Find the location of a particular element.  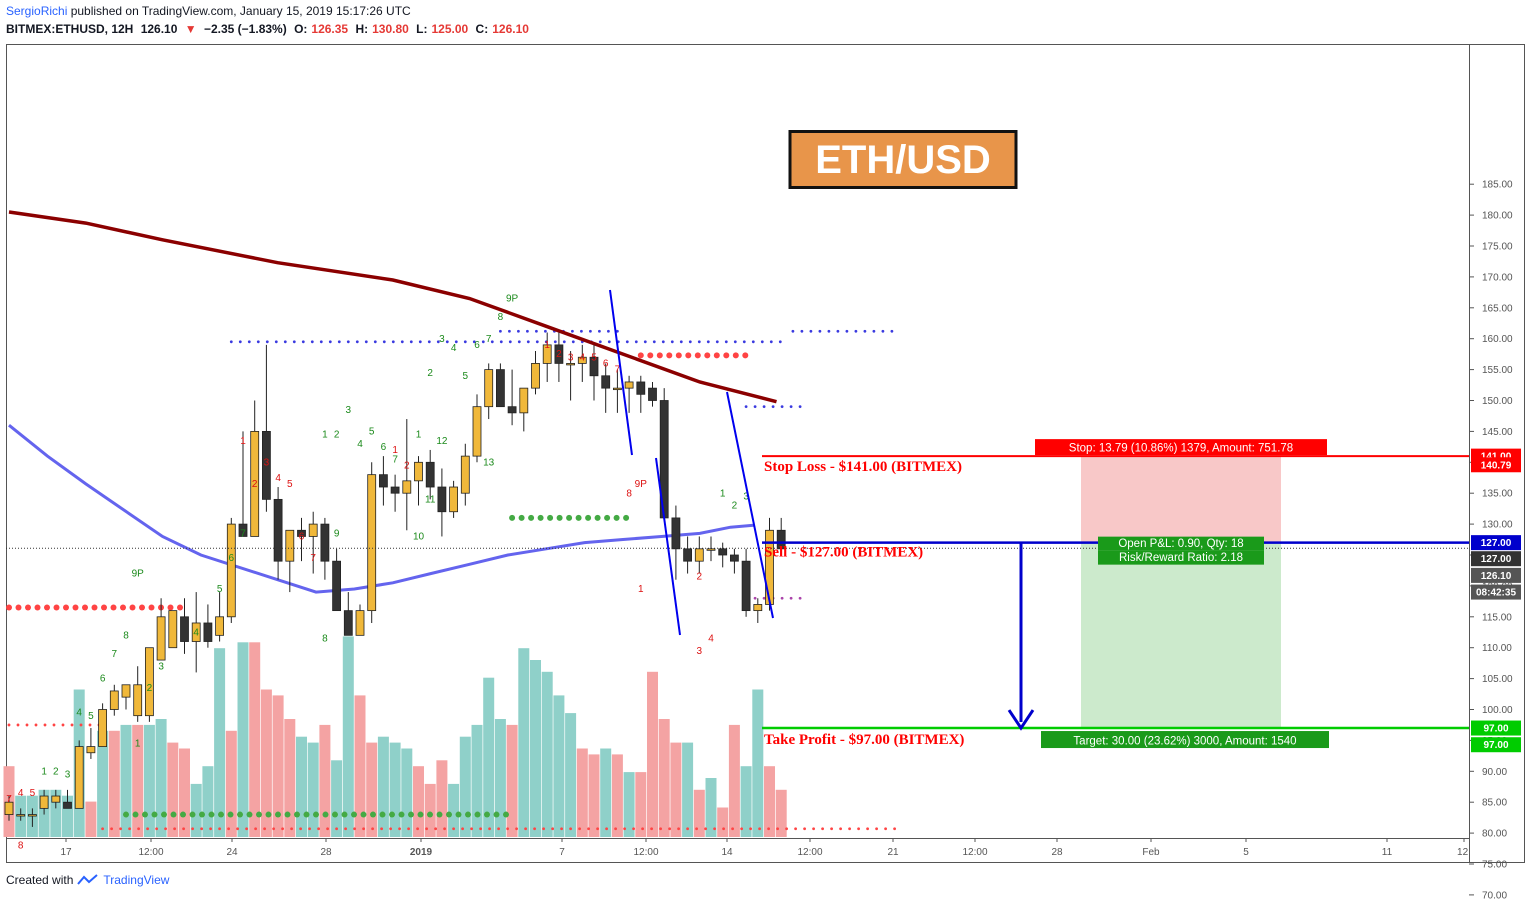

risk-reward-info-text: Risk/Reward Ratio: 2.18 is located at coordinates (1181, 558).